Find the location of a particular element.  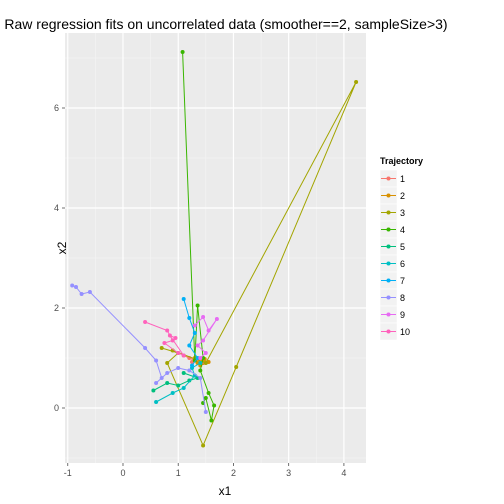

x-tick-label: 3 is located at coordinates (288, 473).